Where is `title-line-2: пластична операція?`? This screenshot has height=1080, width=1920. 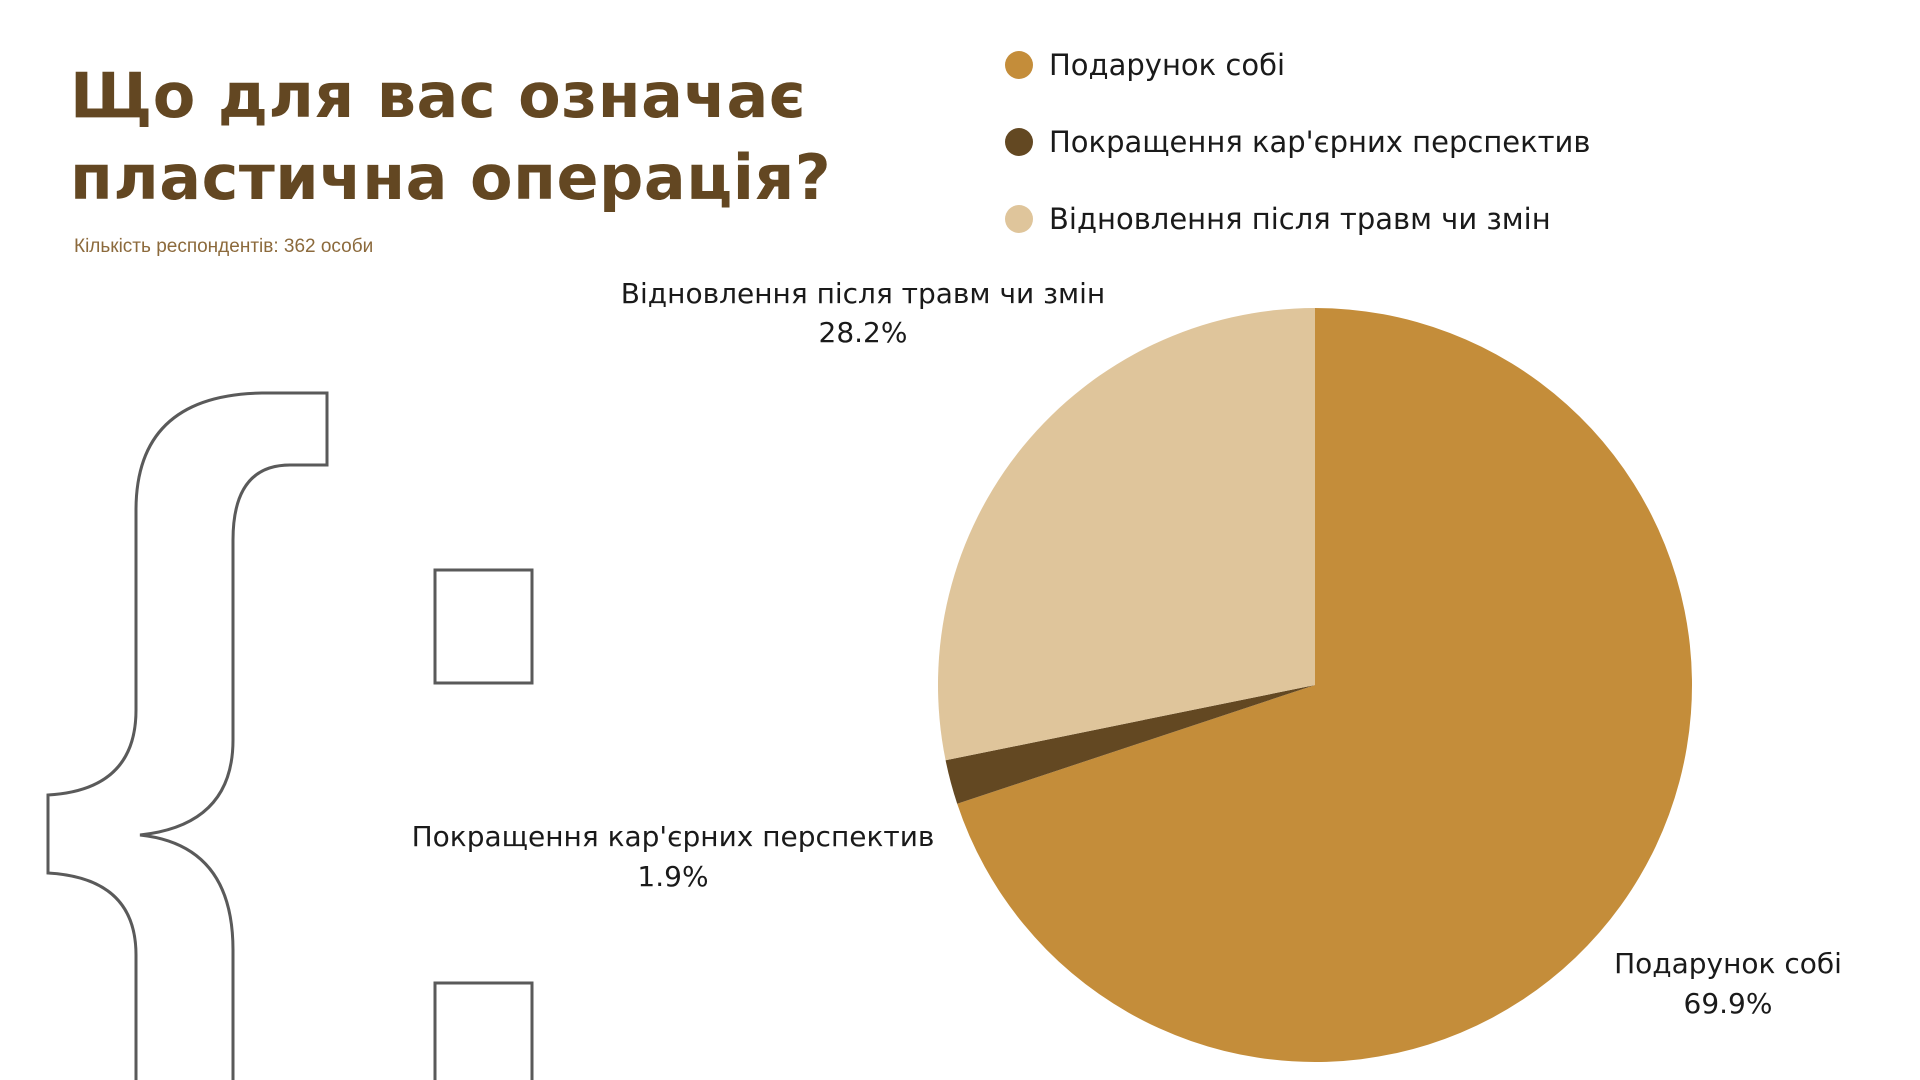
title-line-2: пластична операція? is located at coordinates (451, 177).